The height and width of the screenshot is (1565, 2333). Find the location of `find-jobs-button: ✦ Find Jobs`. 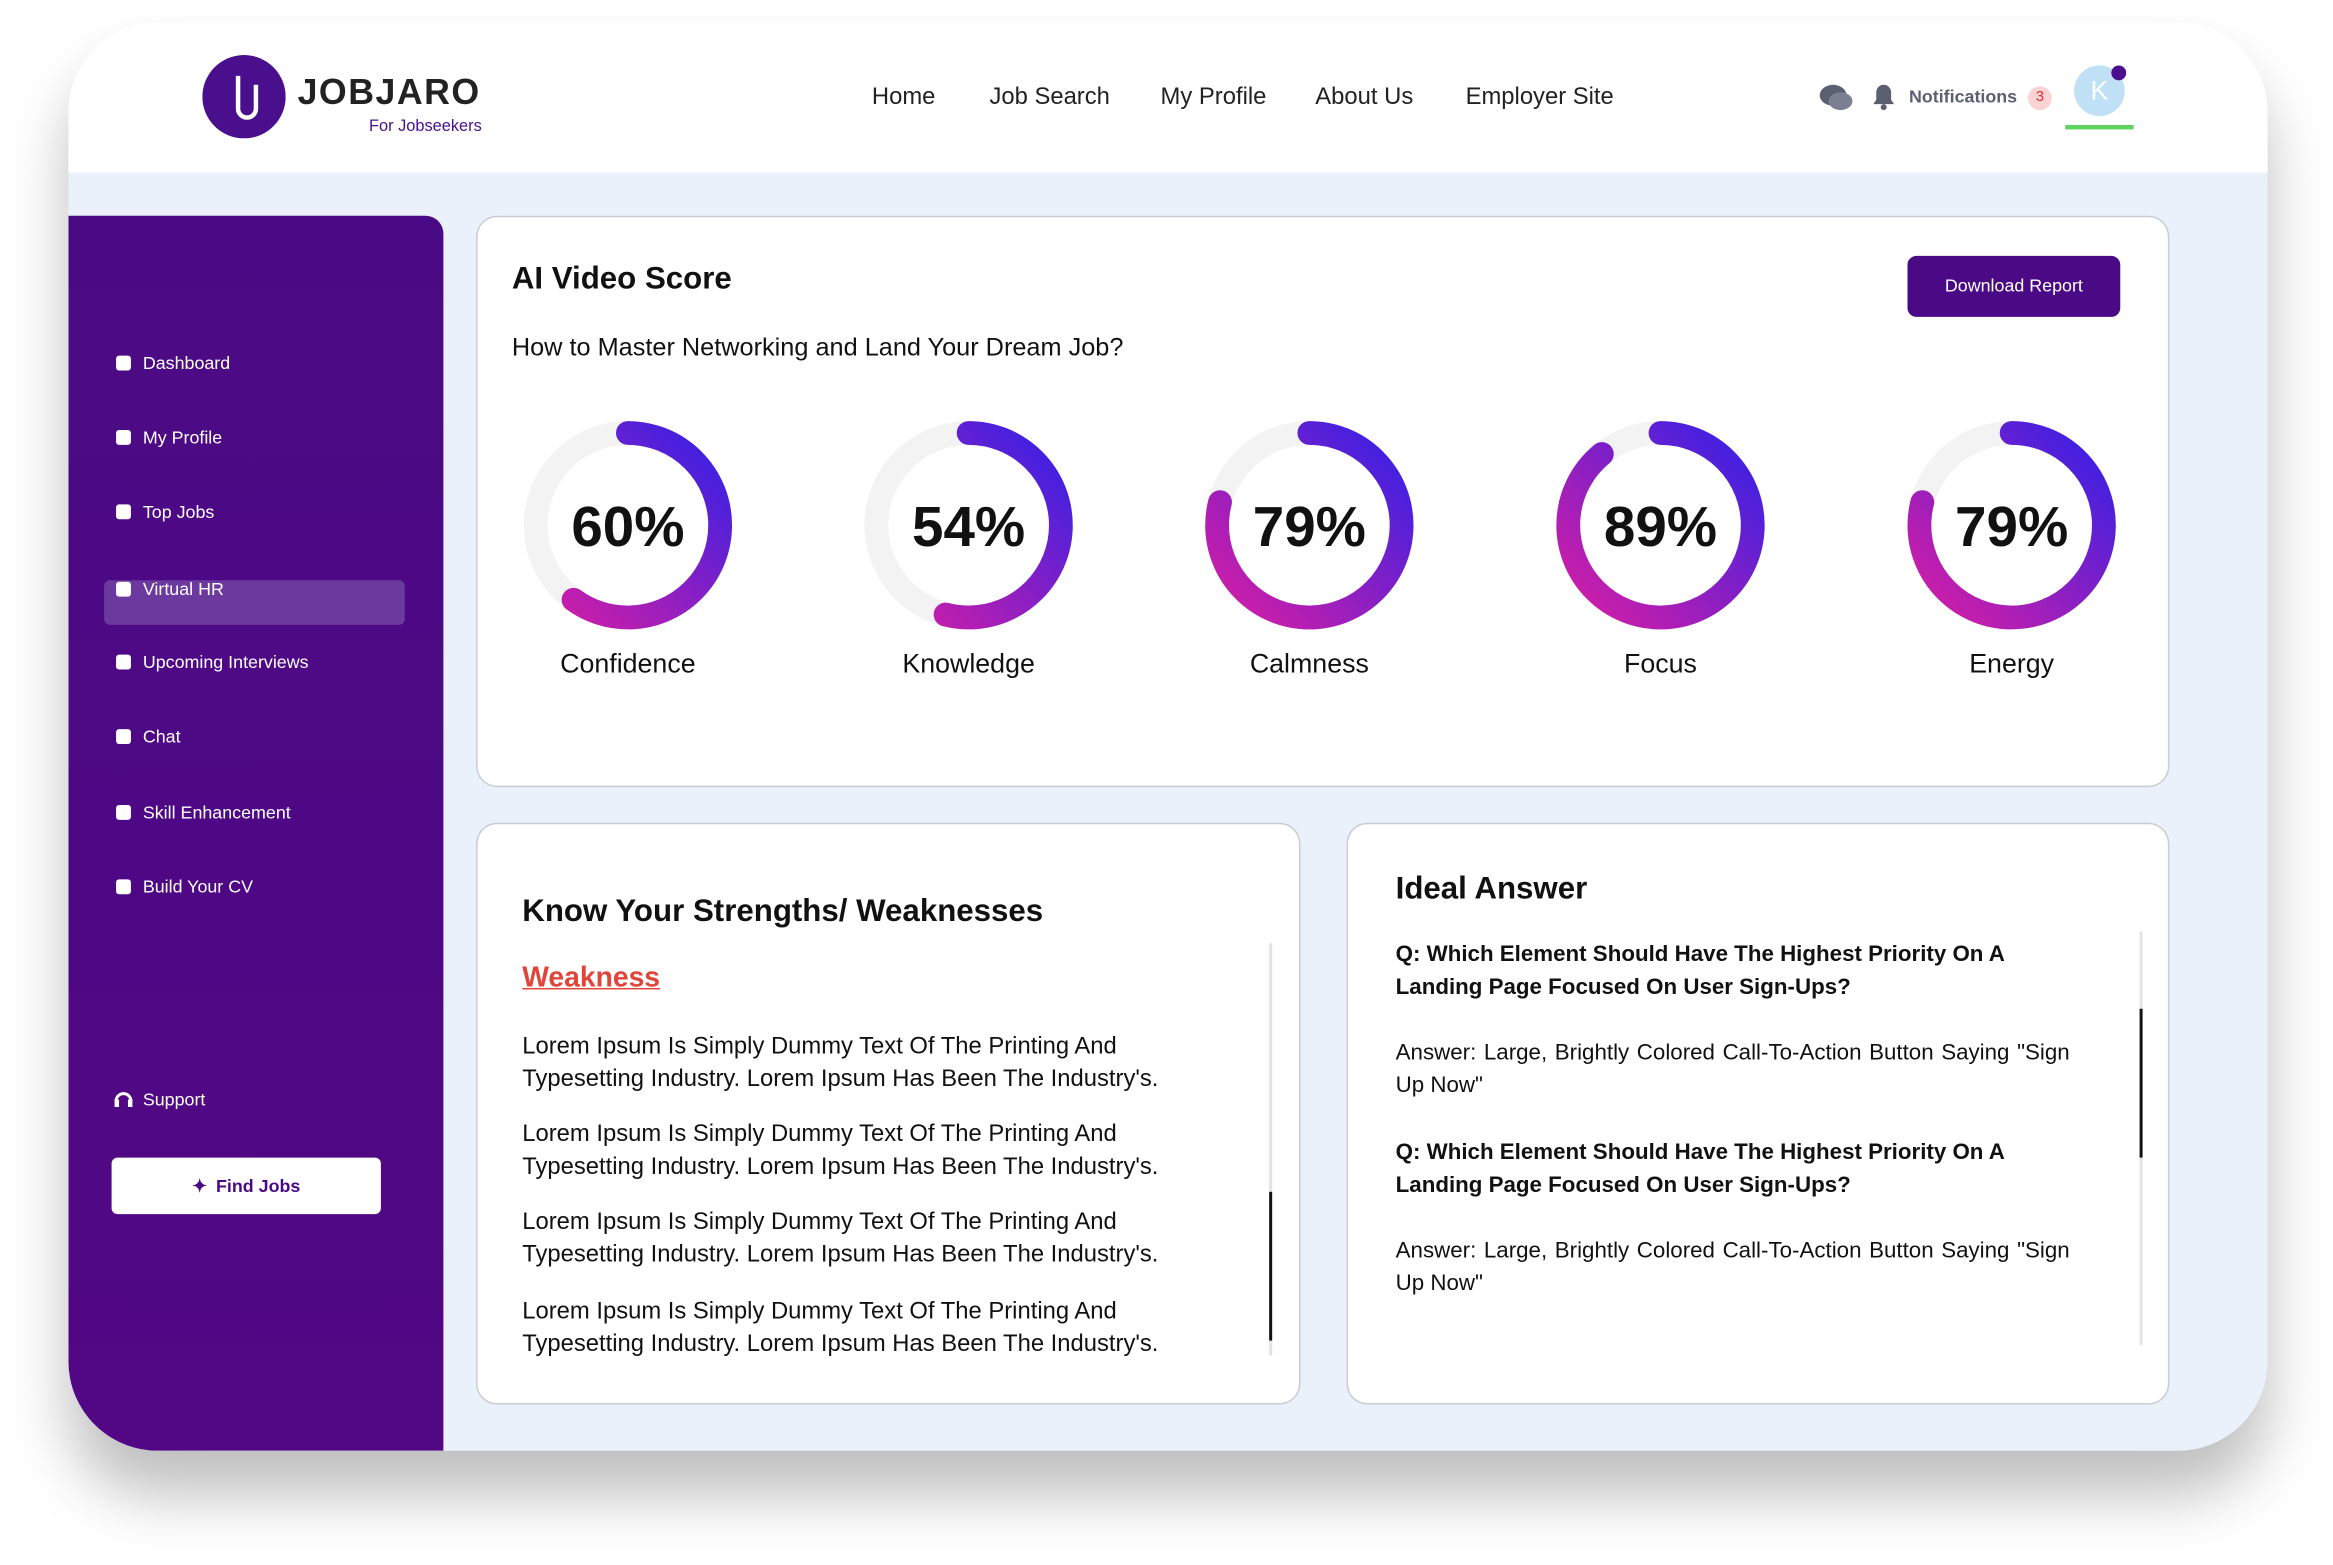

find-jobs-button: ✦ Find Jobs is located at coordinates (246, 1186).